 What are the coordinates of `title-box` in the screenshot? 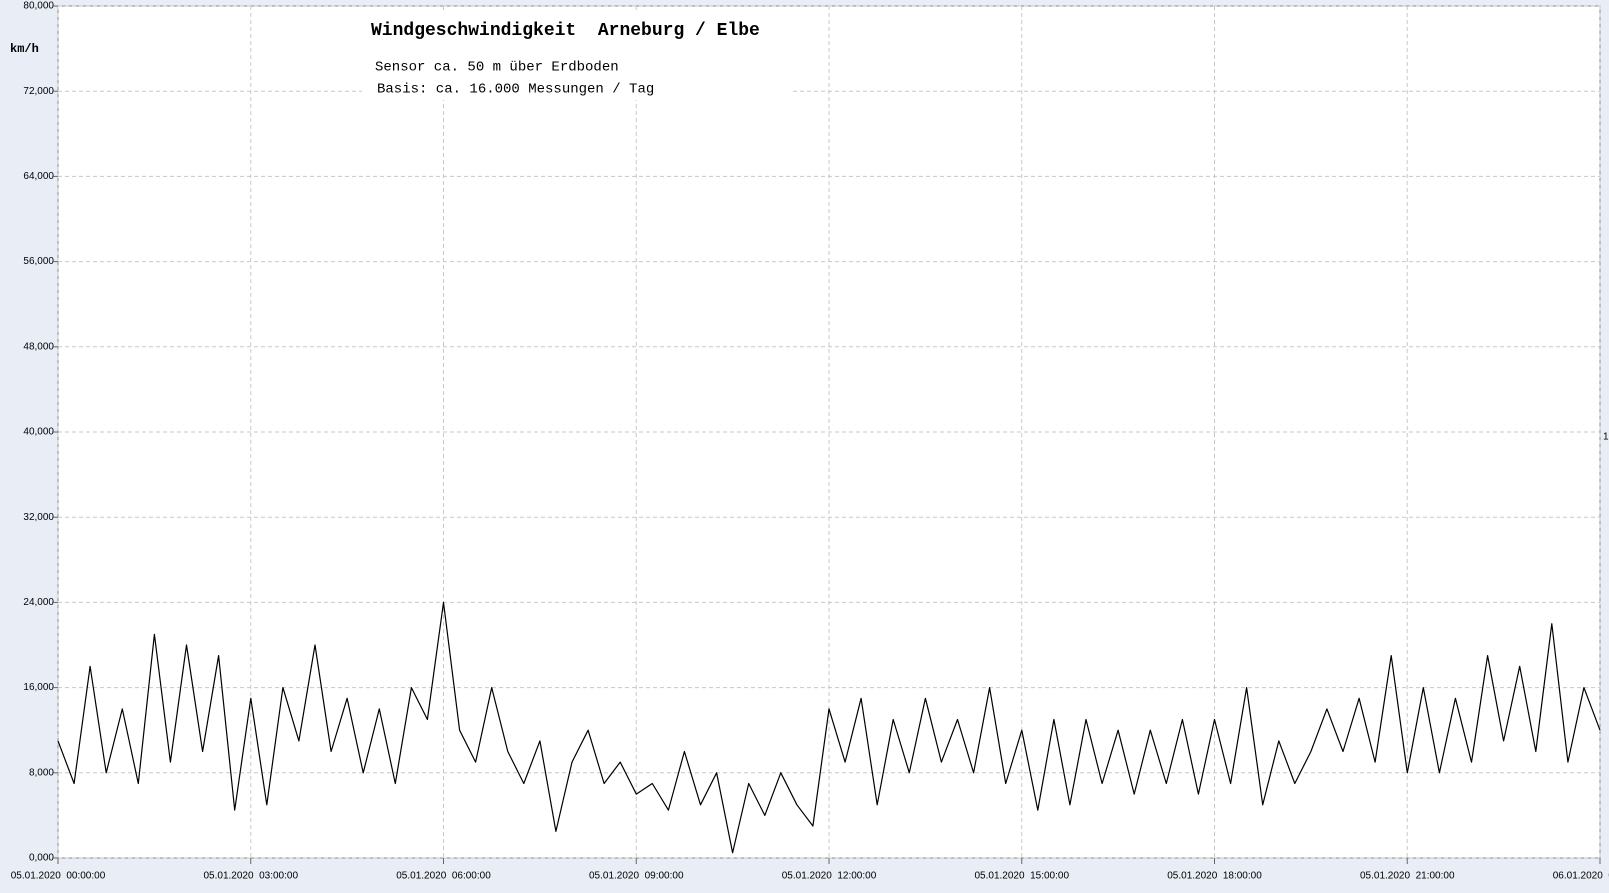 It's located at (577, 56).